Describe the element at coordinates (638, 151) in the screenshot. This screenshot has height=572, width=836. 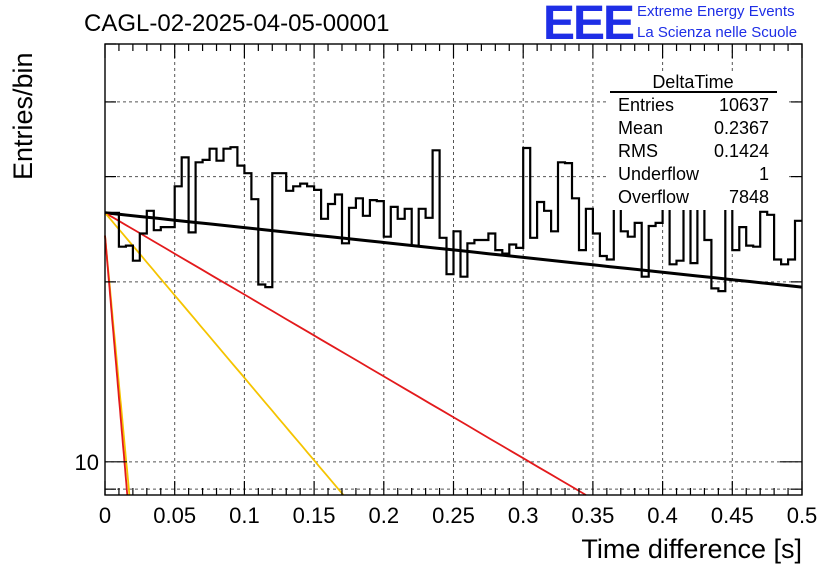
I see `stats-row-label: RMS` at that location.